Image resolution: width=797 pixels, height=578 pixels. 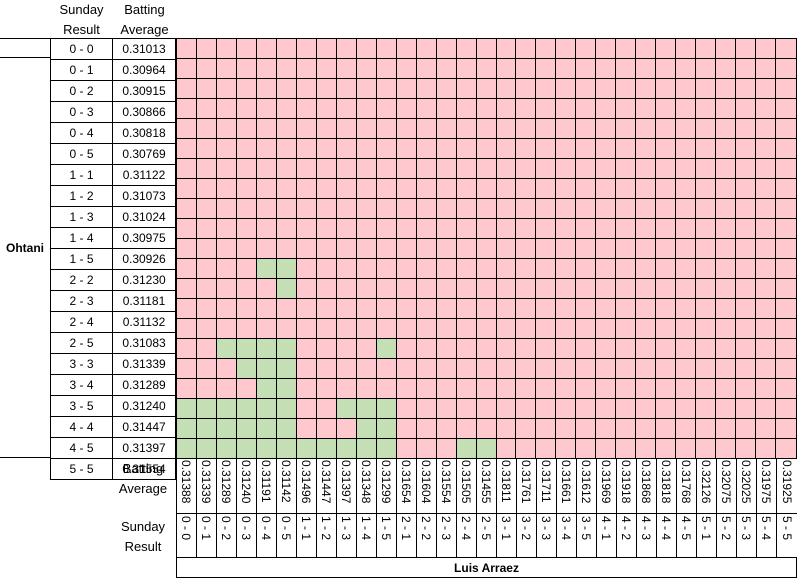 I want to click on col-average: 0.32025, so click(x=747, y=486).